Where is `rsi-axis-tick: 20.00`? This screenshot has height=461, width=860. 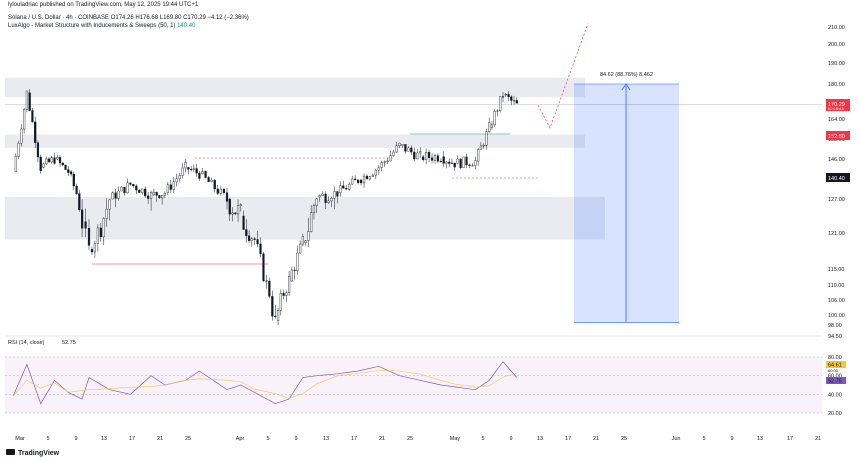 rsi-axis-tick: 20.00 is located at coordinates (835, 414).